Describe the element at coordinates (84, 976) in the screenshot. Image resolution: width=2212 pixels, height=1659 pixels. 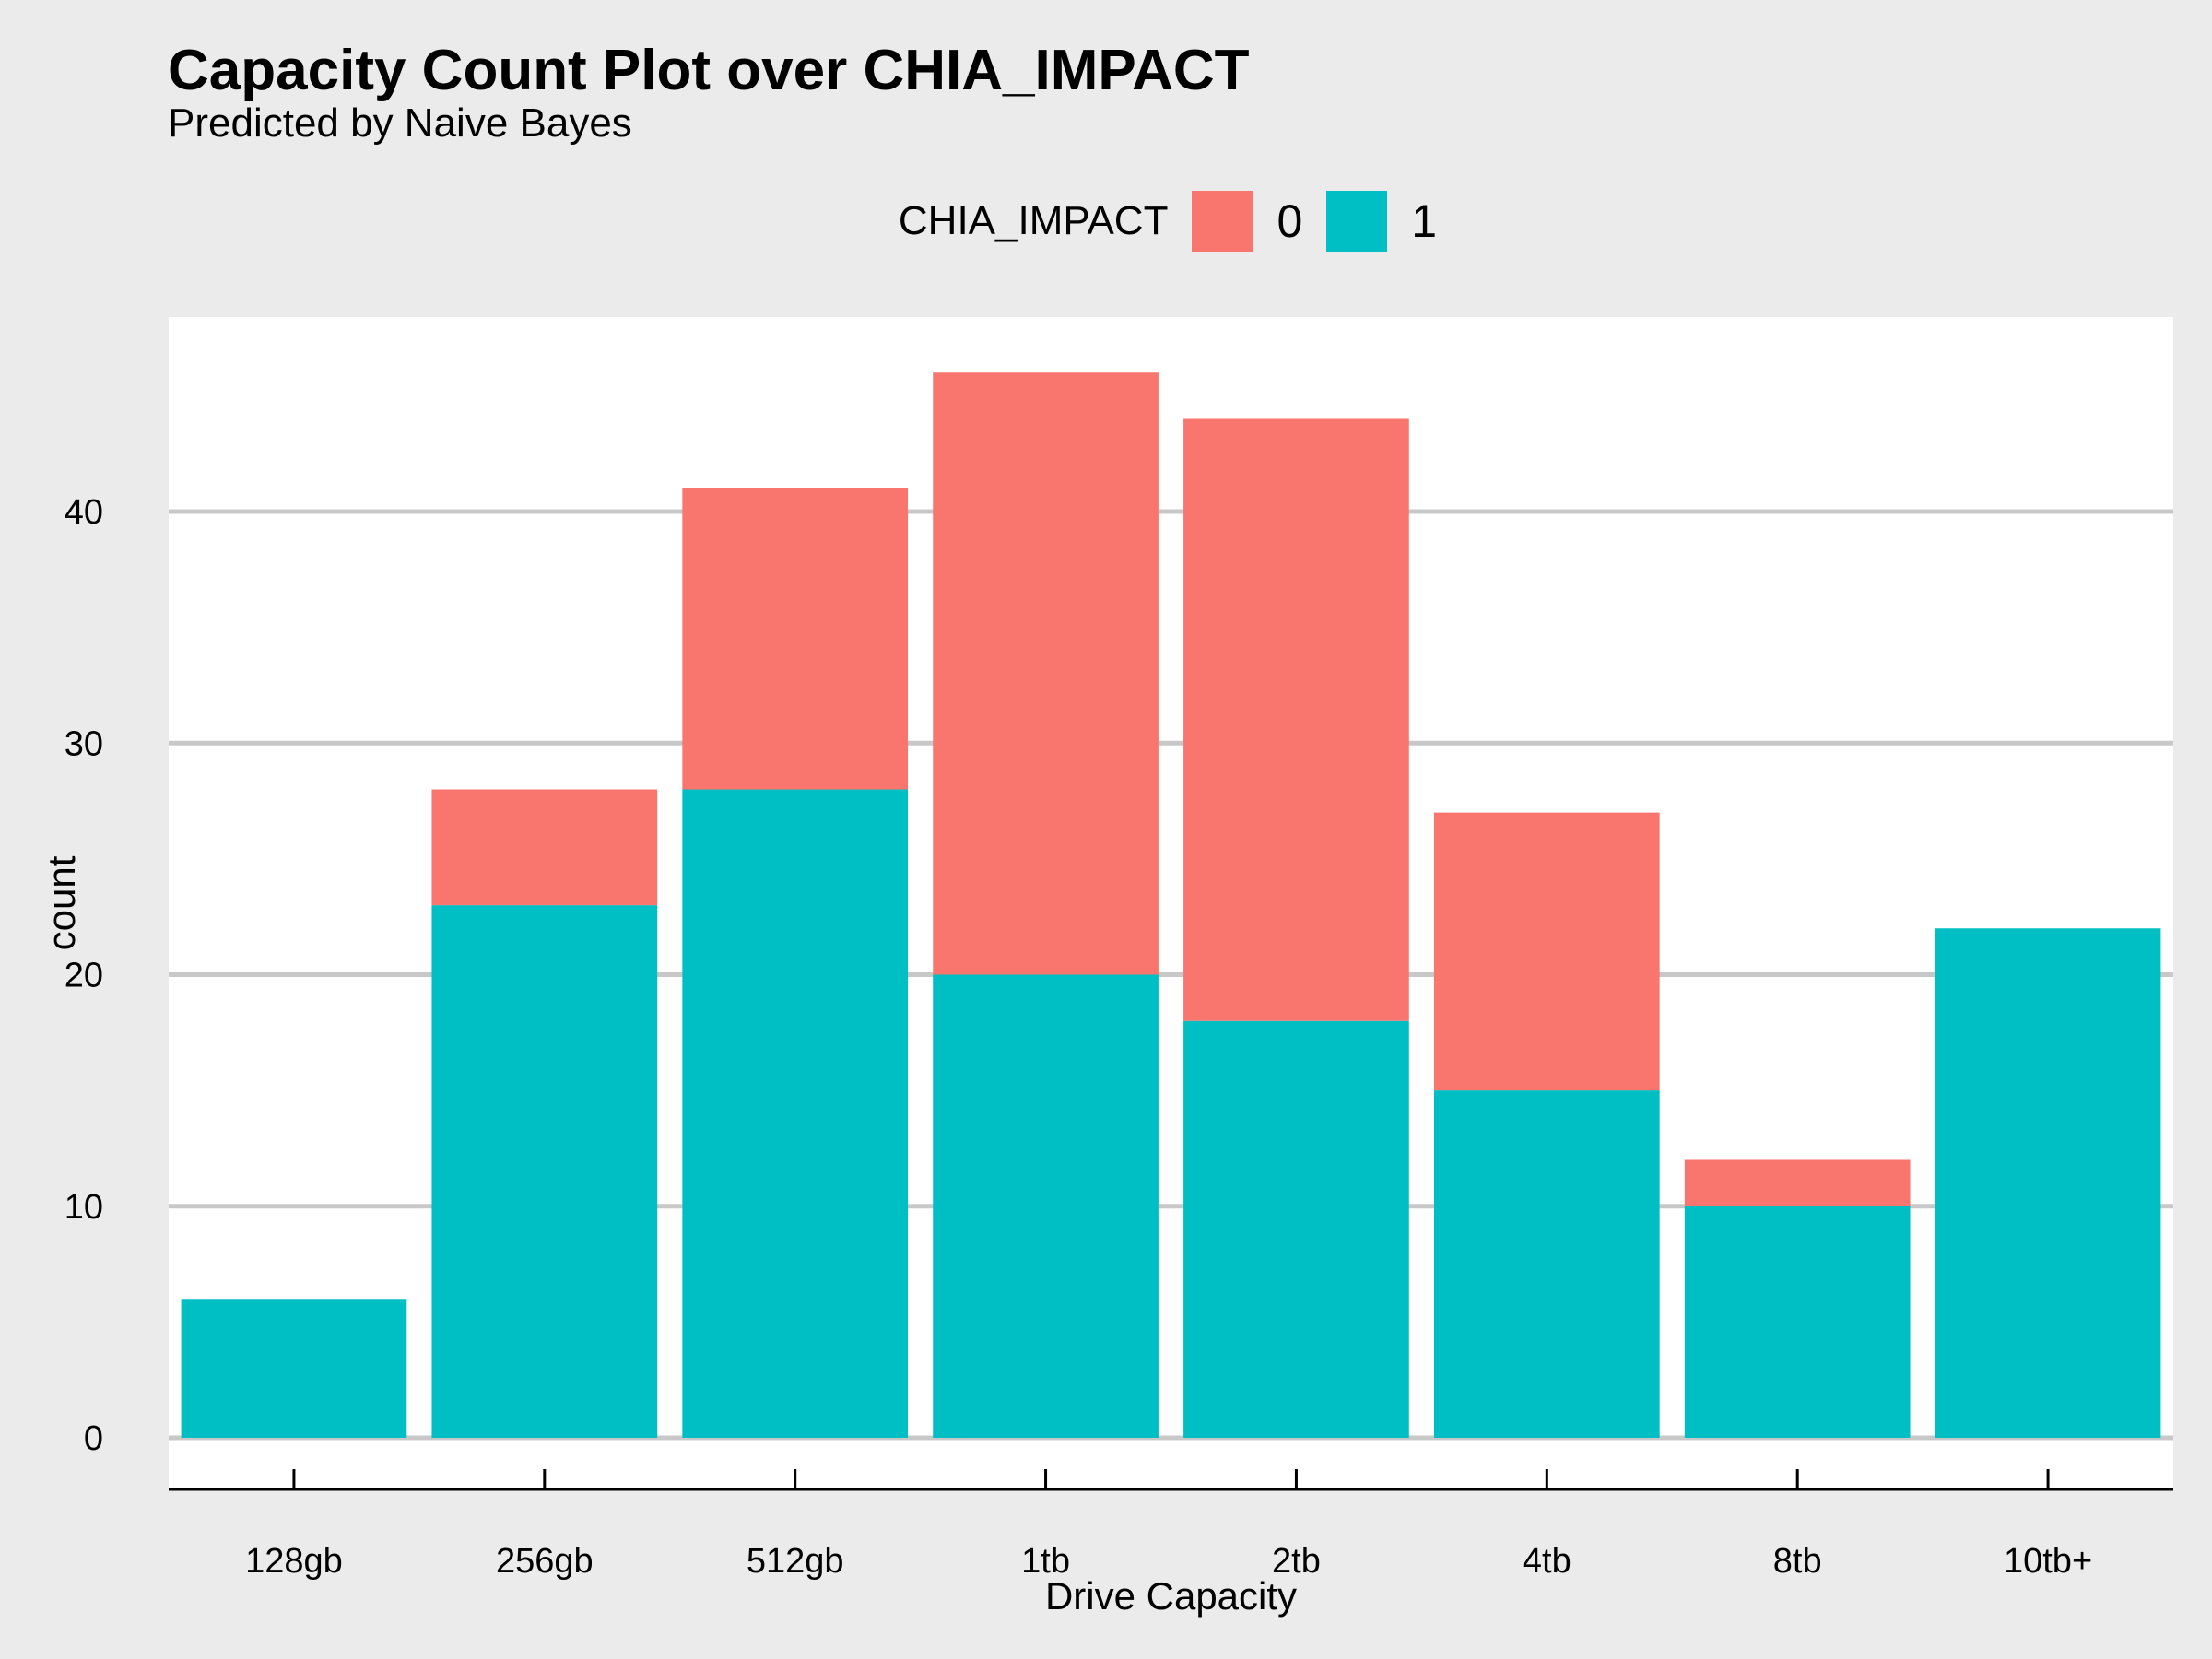
I see `y-tick-label-20: 20` at that location.